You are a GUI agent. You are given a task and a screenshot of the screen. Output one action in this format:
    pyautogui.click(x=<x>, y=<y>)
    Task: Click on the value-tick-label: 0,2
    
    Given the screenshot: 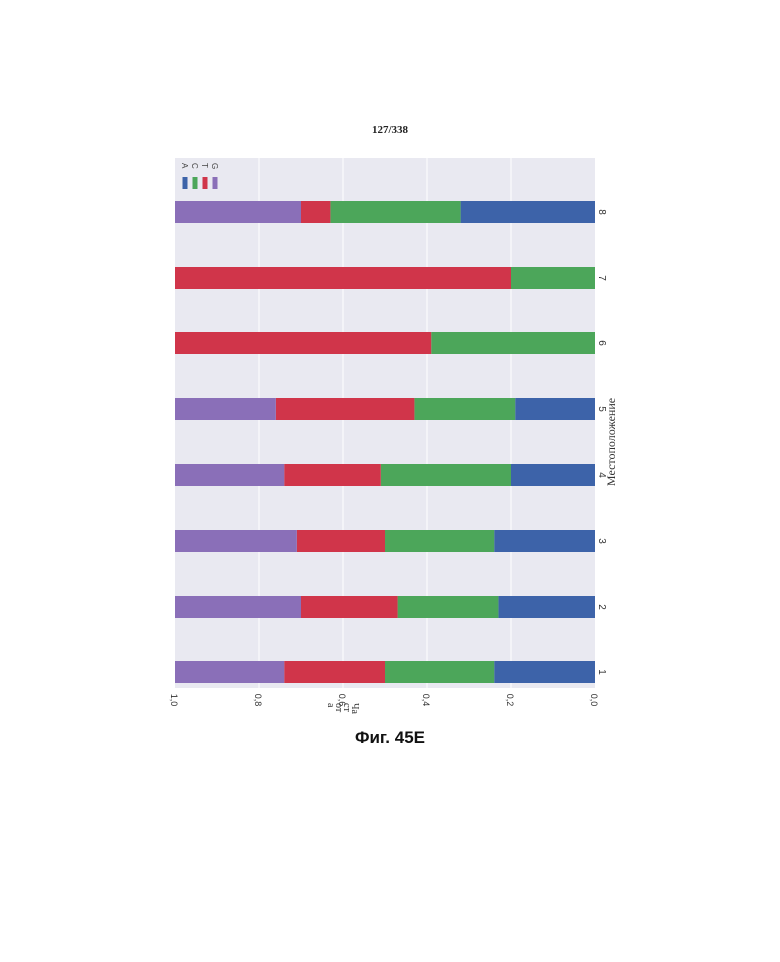 What is the action you would take?
    pyautogui.click(x=510, y=700)
    